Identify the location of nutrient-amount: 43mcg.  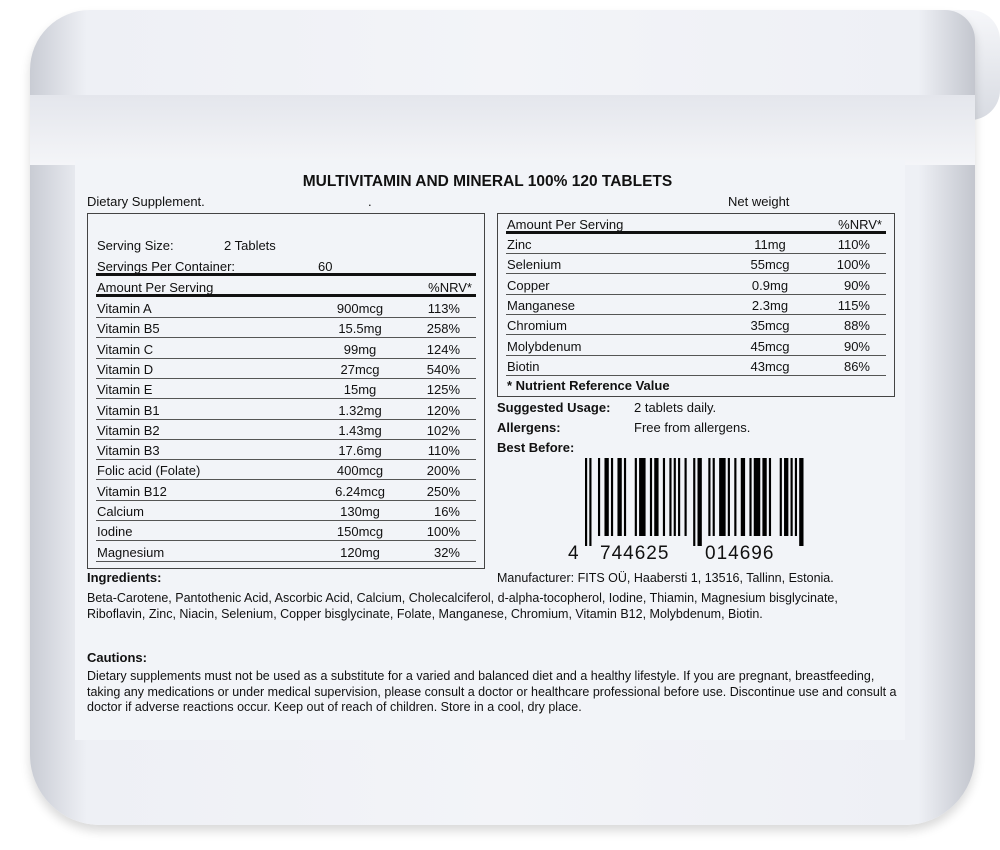
(770, 366).